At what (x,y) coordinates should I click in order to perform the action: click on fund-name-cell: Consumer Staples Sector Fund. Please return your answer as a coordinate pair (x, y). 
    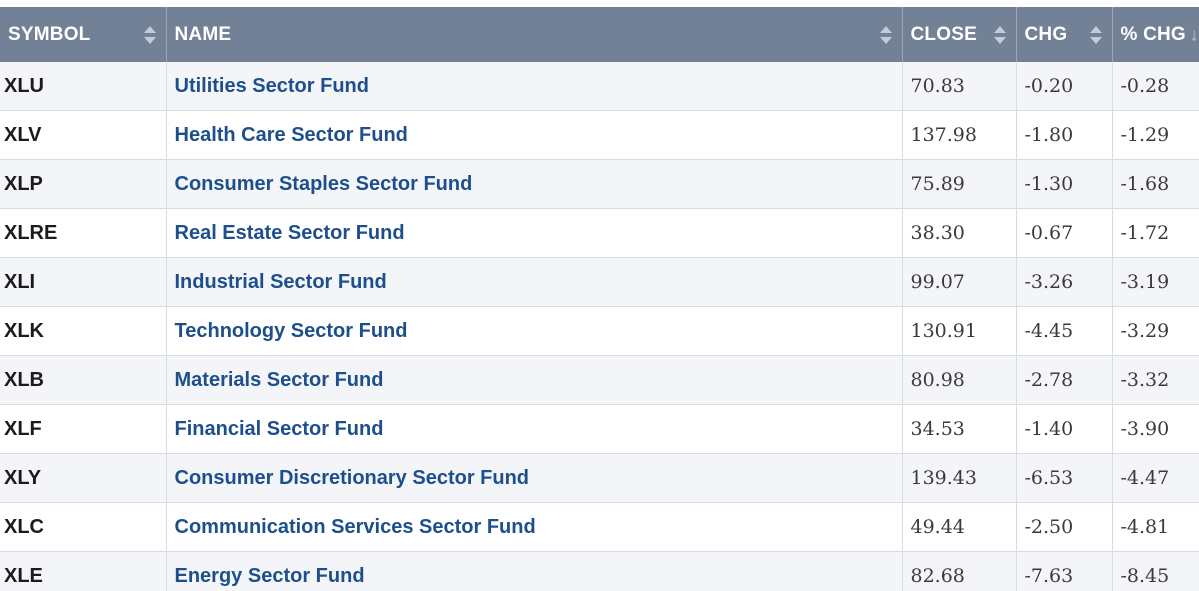
    Looking at the image, I should click on (534, 184).